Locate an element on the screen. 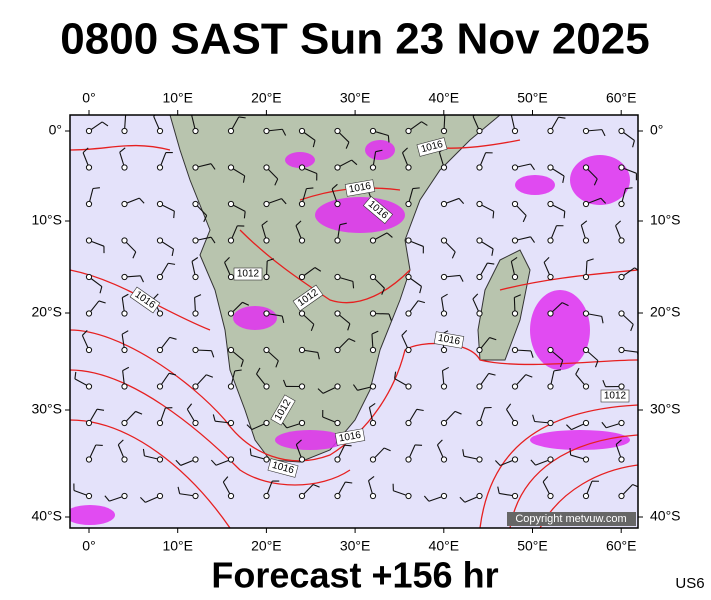 The image size is (711, 600). isobar-label: 1012 is located at coordinates (248, 274).